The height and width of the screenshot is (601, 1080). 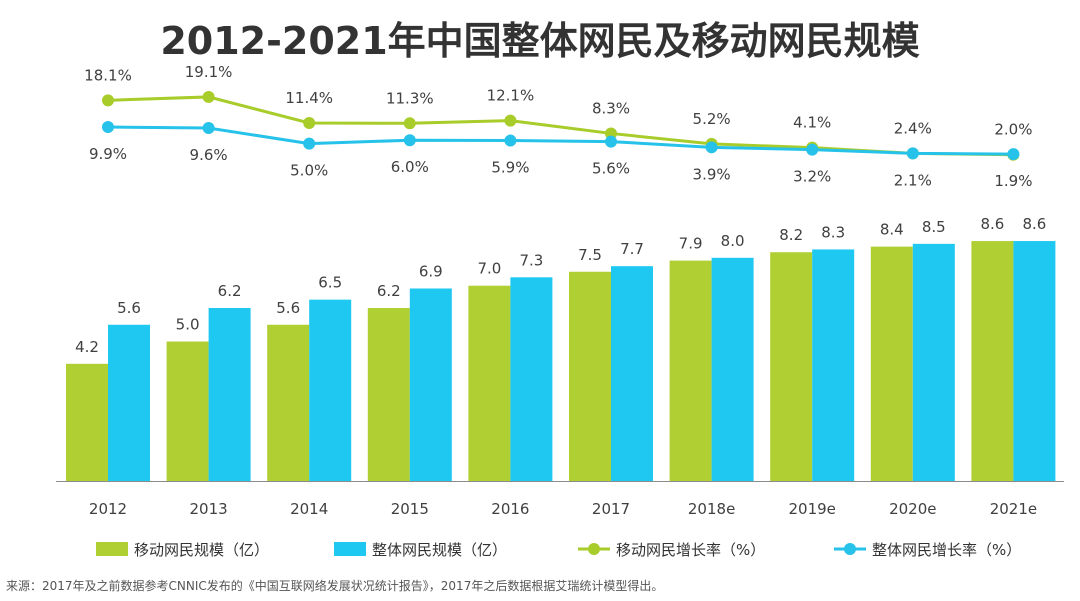 I want to click on bar-total-2020e, so click(x=933, y=362).